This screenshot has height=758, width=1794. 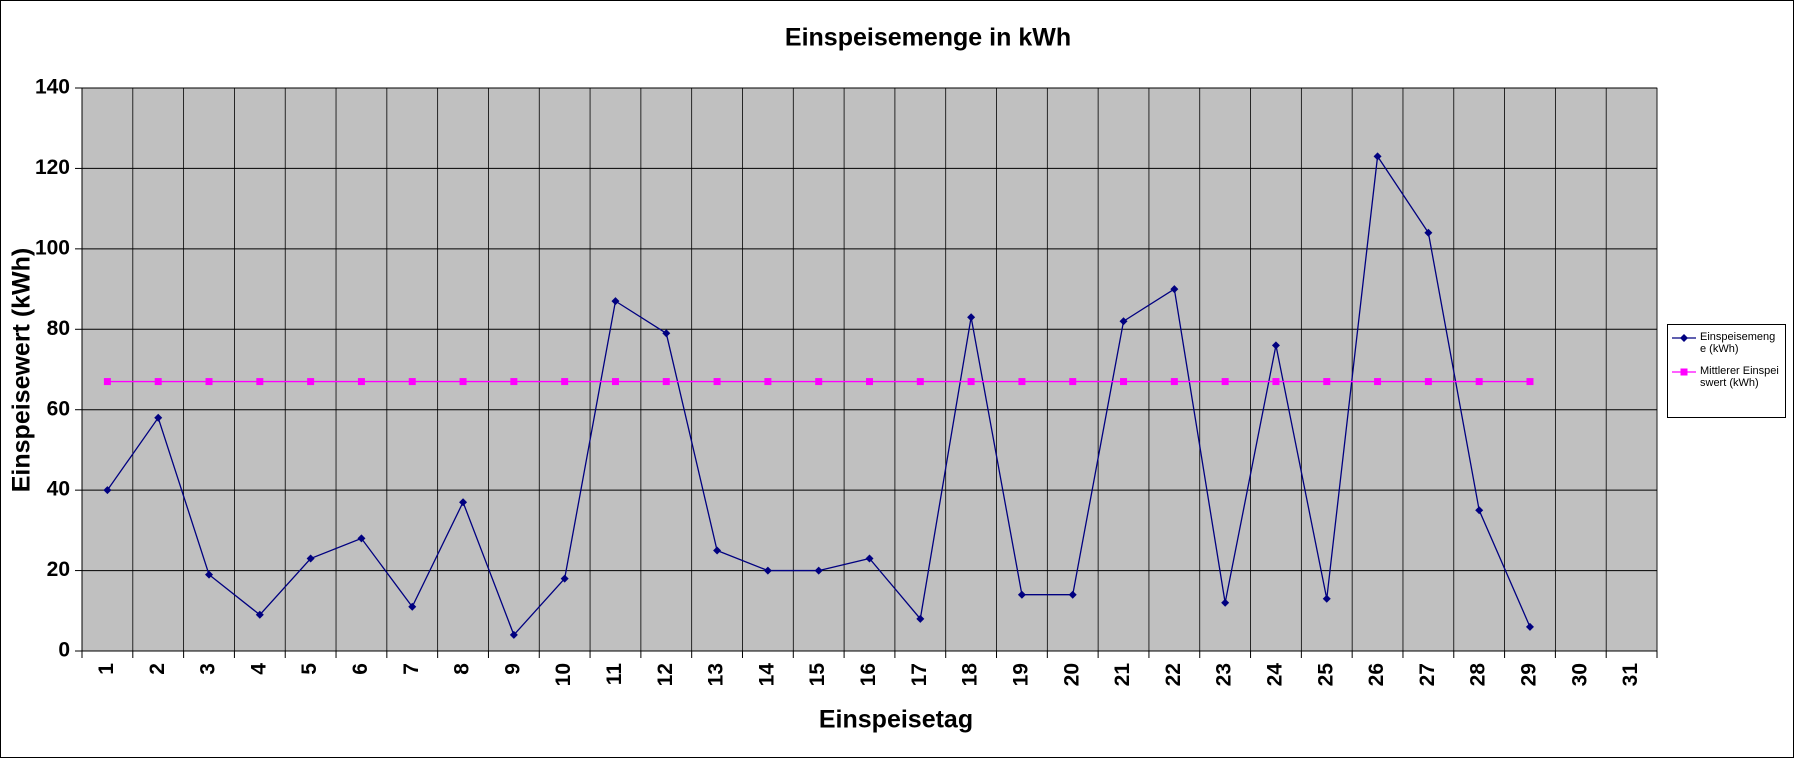 I want to click on x-tick-label: 5, so click(x=309, y=669).